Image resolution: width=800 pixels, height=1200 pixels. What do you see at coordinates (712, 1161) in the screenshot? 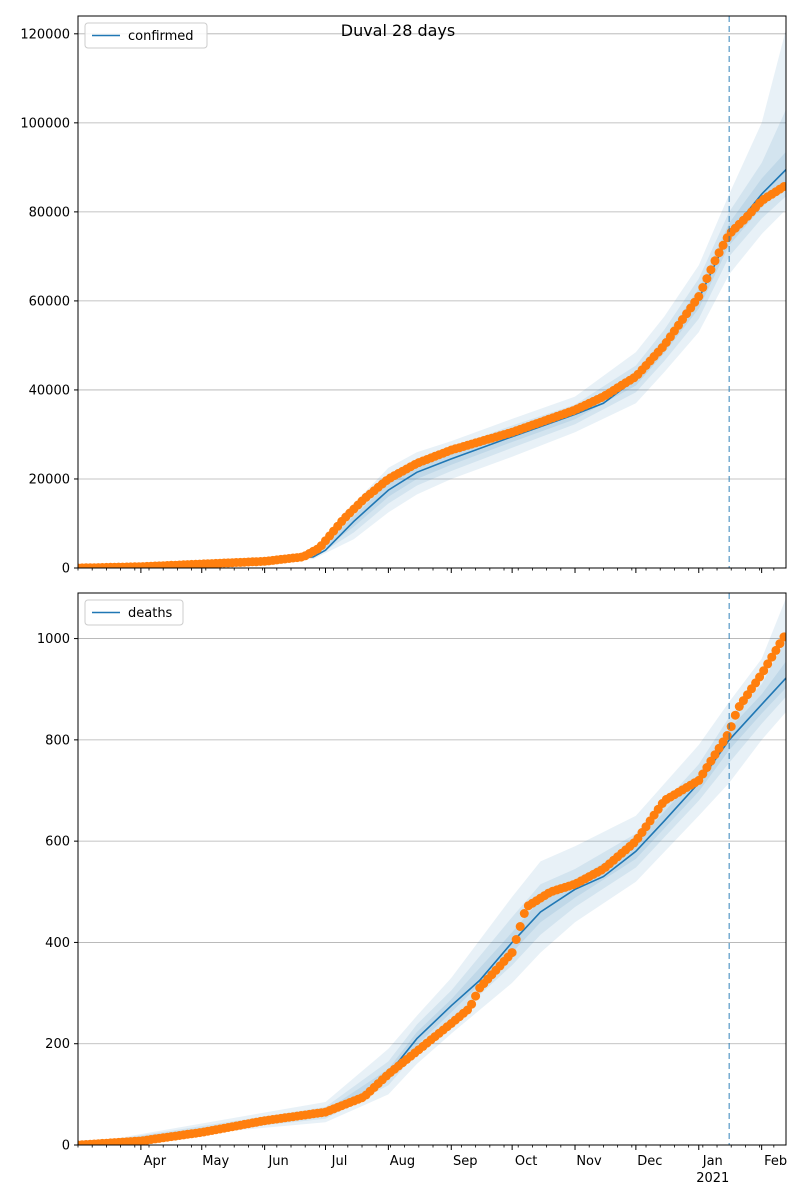
I see `x-tick-label: Jan` at bounding box center [712, 1161].